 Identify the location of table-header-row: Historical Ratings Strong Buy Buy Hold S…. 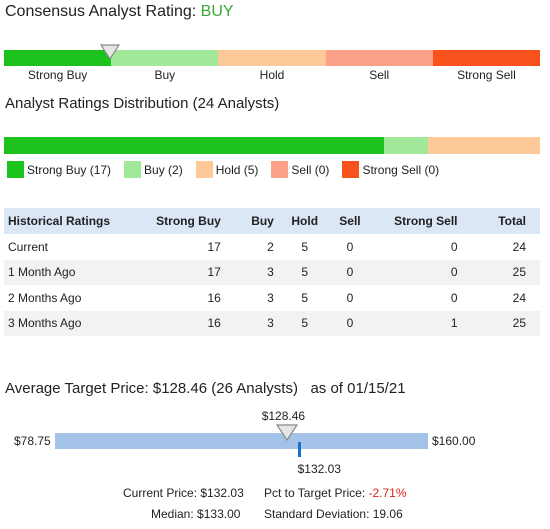
(272, 221).